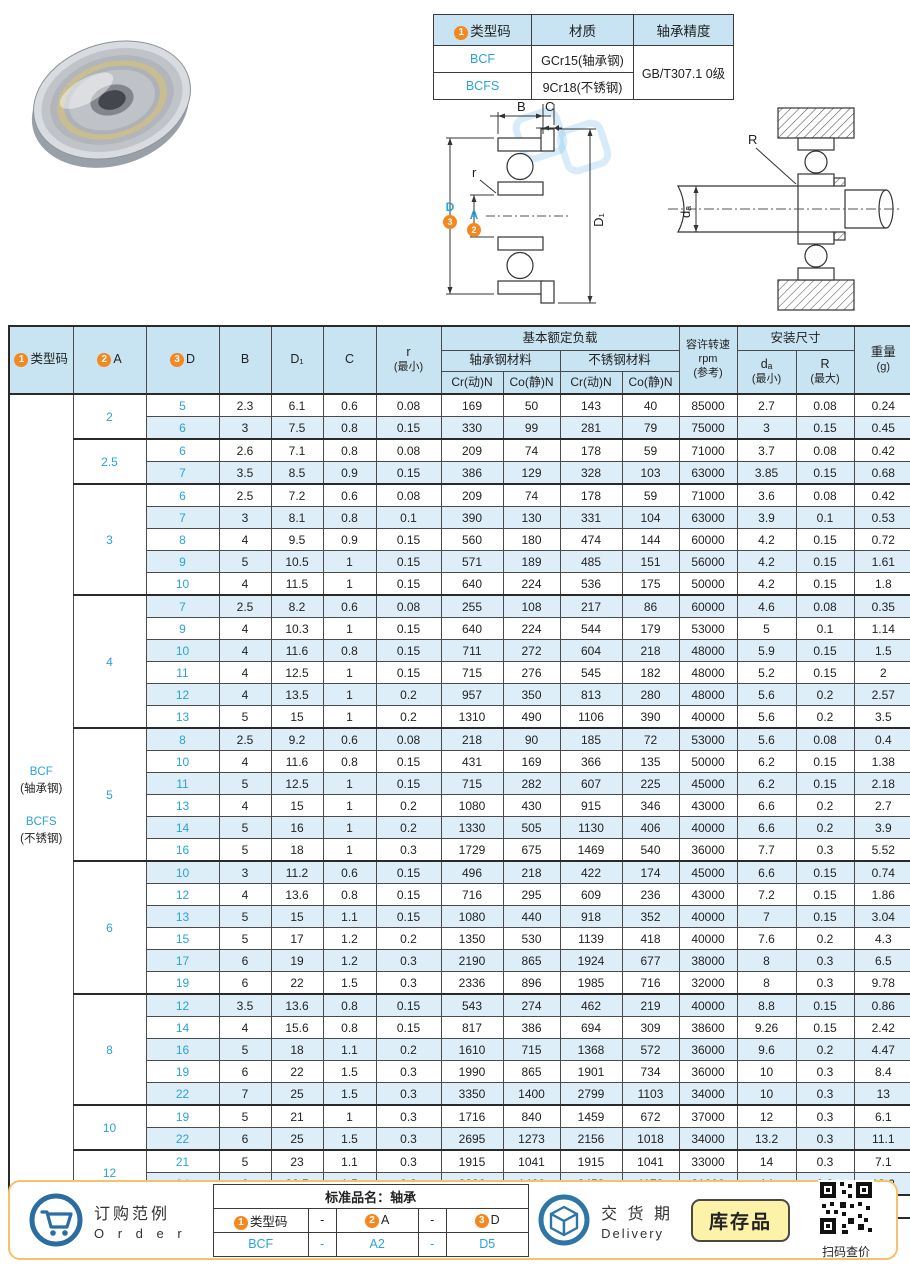  I want to click on table-row: 9 4 10.3 1 0.15 640 224 544 179 53000 5 0.1 1.14, so click(459, 628).